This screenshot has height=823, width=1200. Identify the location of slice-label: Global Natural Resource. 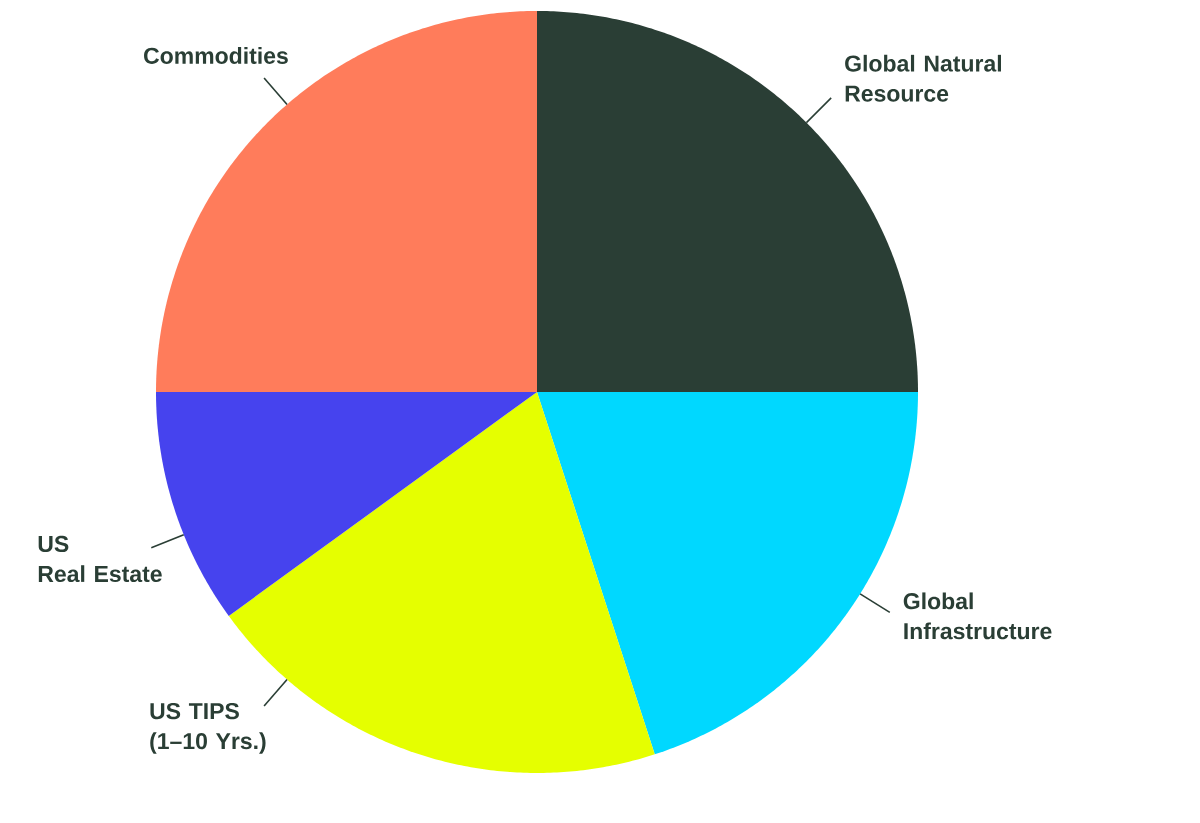
(923, 78).